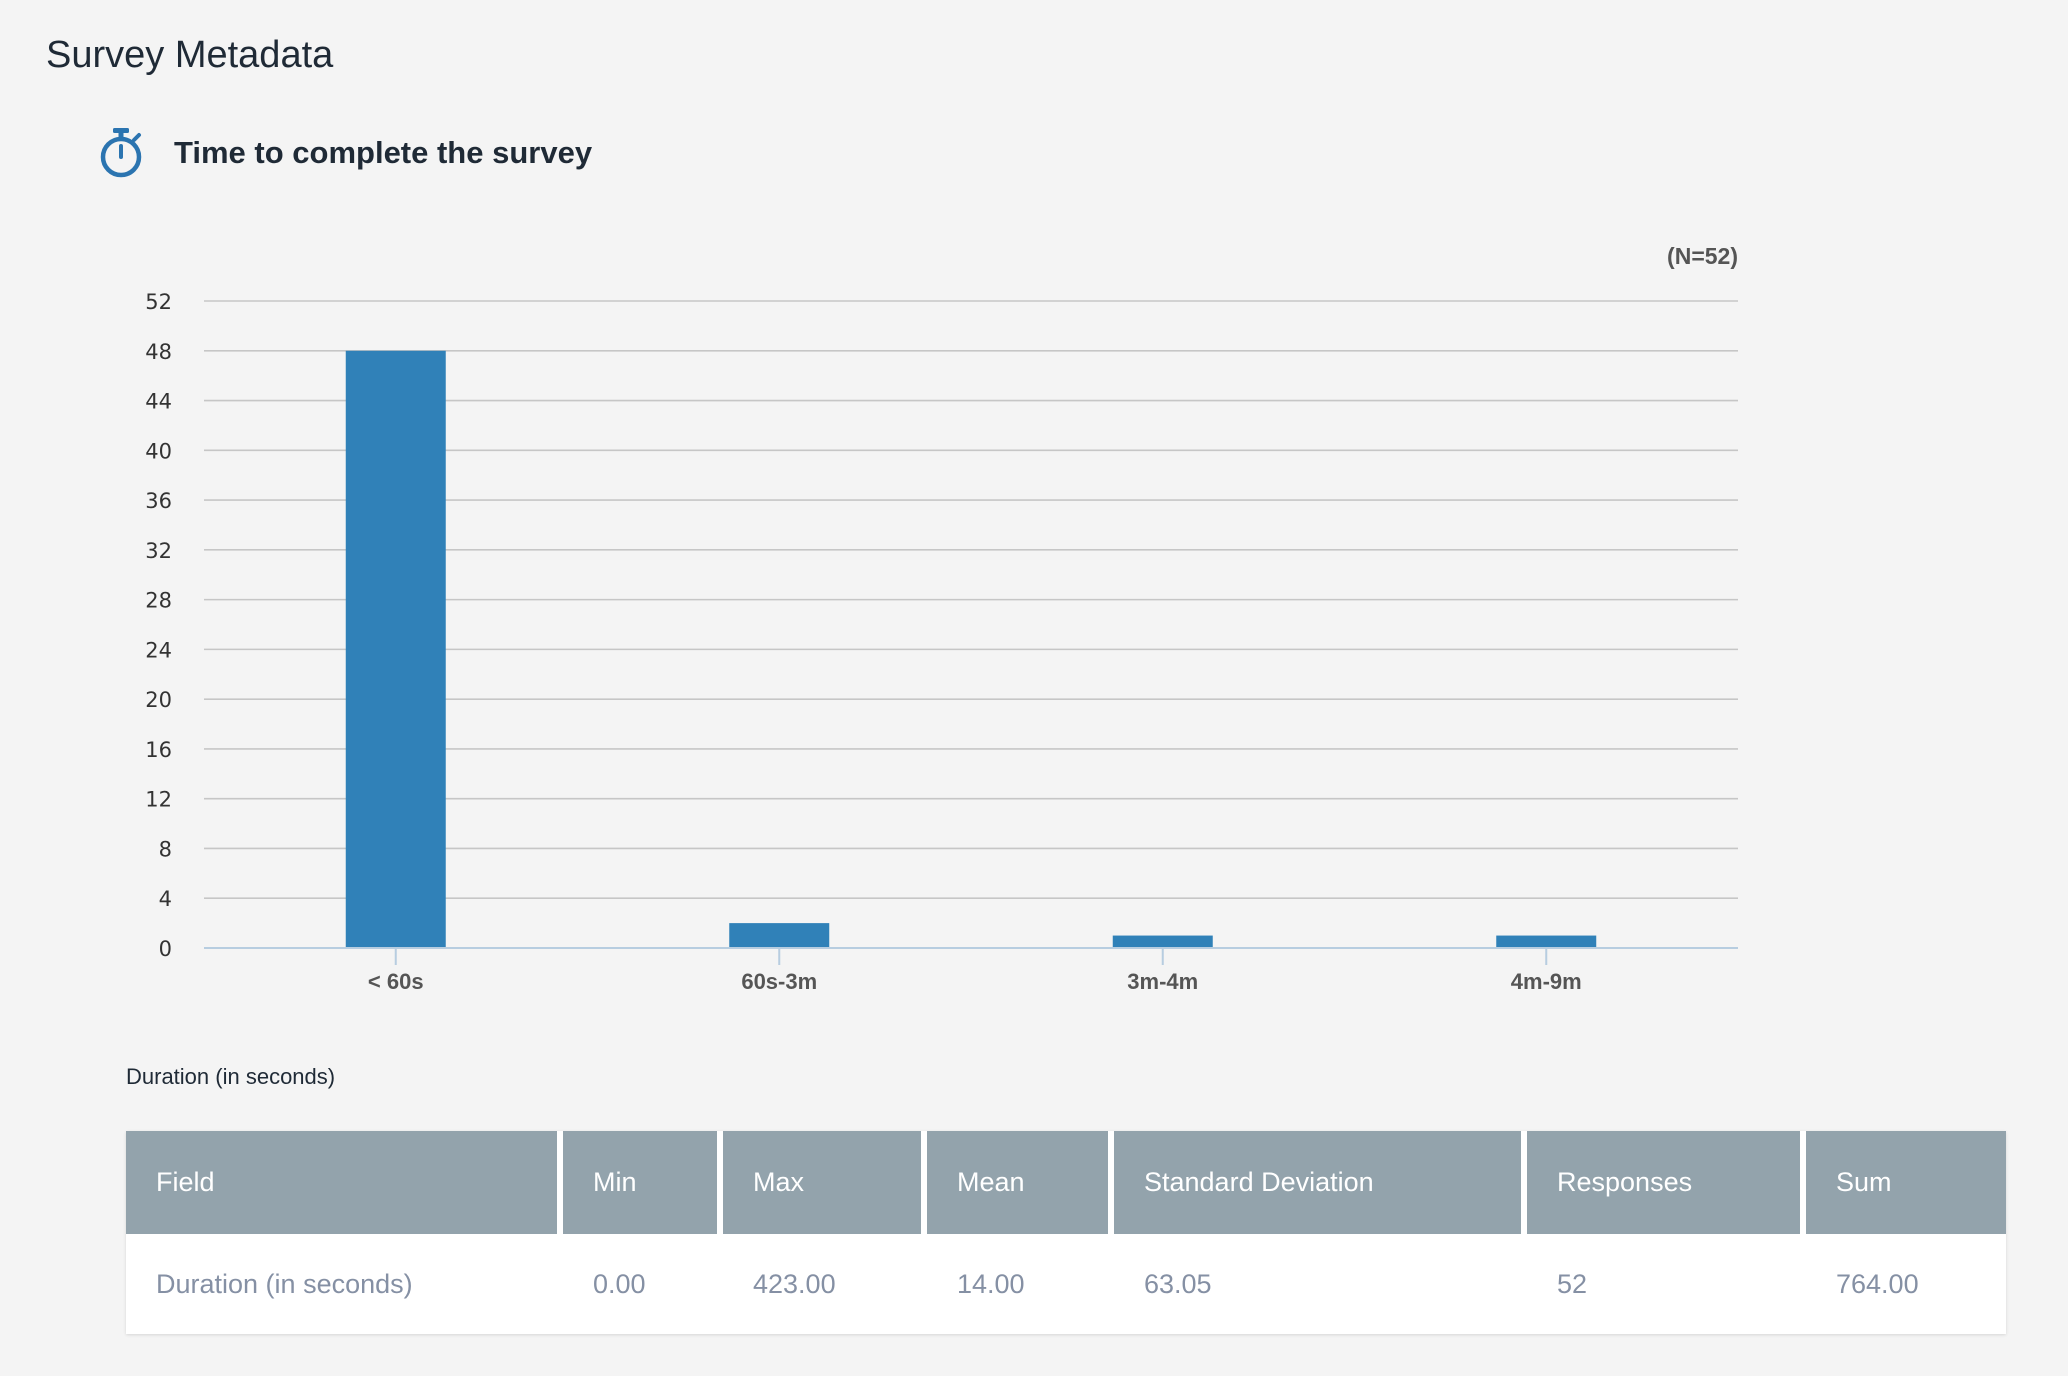 Image resolution: width=2068 pixels, height=1376 pixels. I want to click on column-header-max: Max, so click(825, 1182).